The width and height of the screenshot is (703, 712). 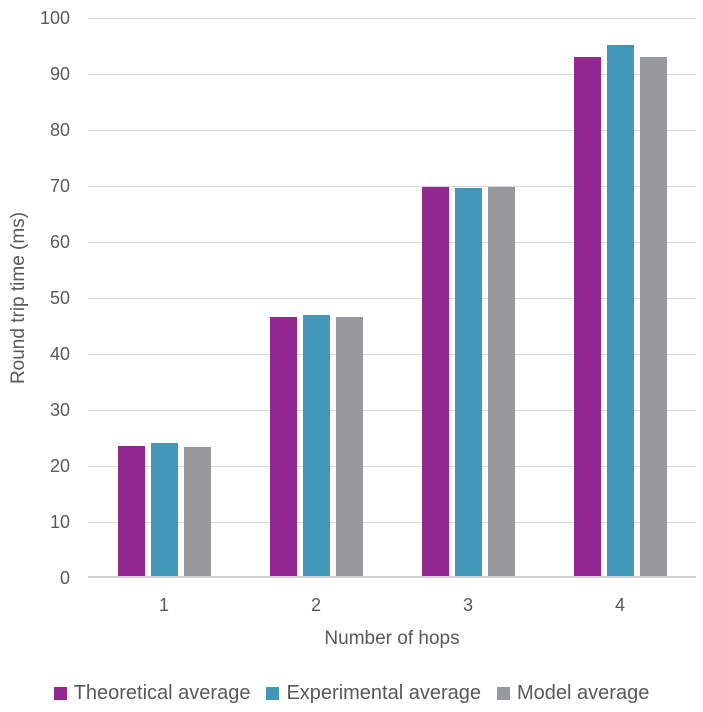 I want to click on y-tick-label-100: 100, so click(x=54, y=18).